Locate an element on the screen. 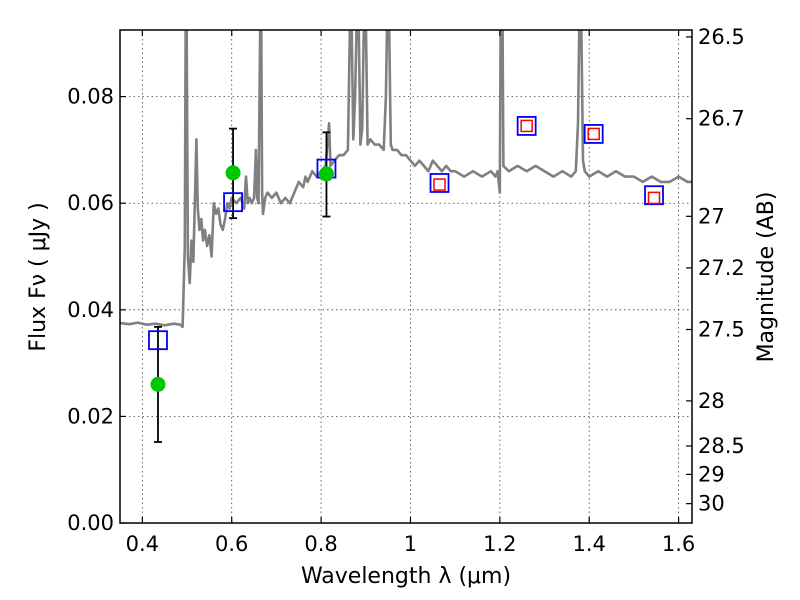  y-tick-label: 0.08 is located at coordinates (90, 97).